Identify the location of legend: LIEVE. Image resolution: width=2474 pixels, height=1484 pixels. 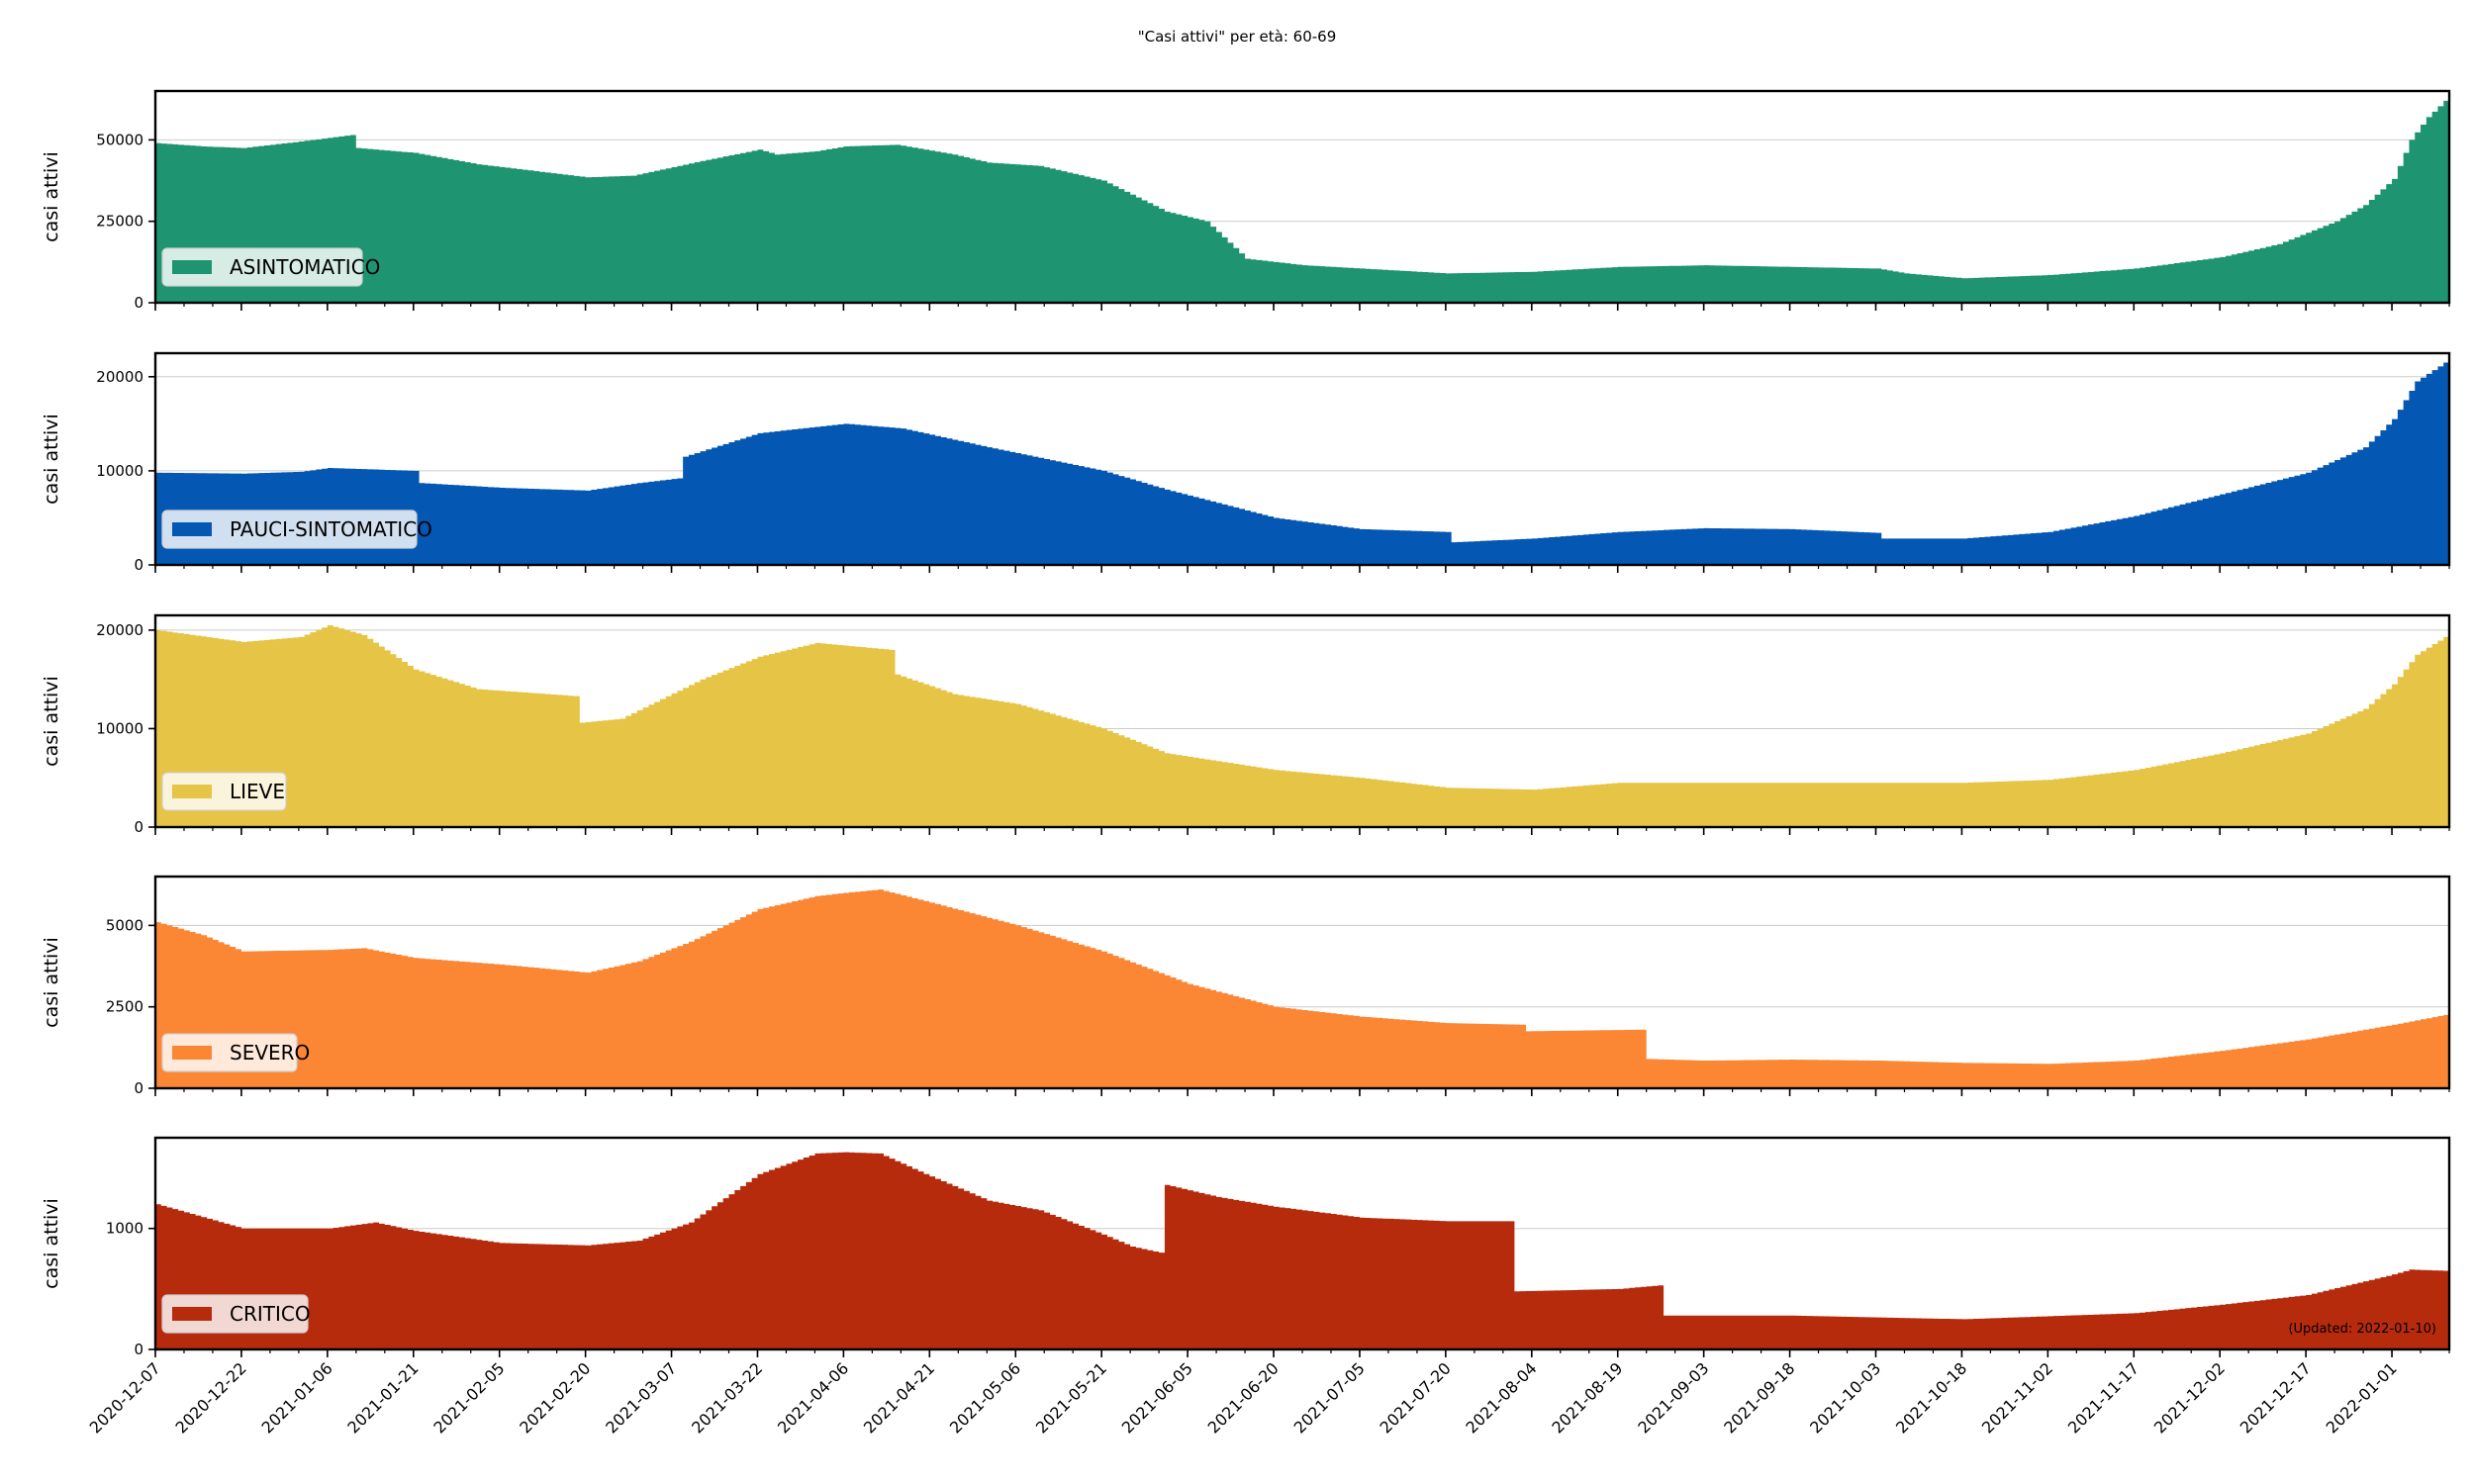
(224, 791).